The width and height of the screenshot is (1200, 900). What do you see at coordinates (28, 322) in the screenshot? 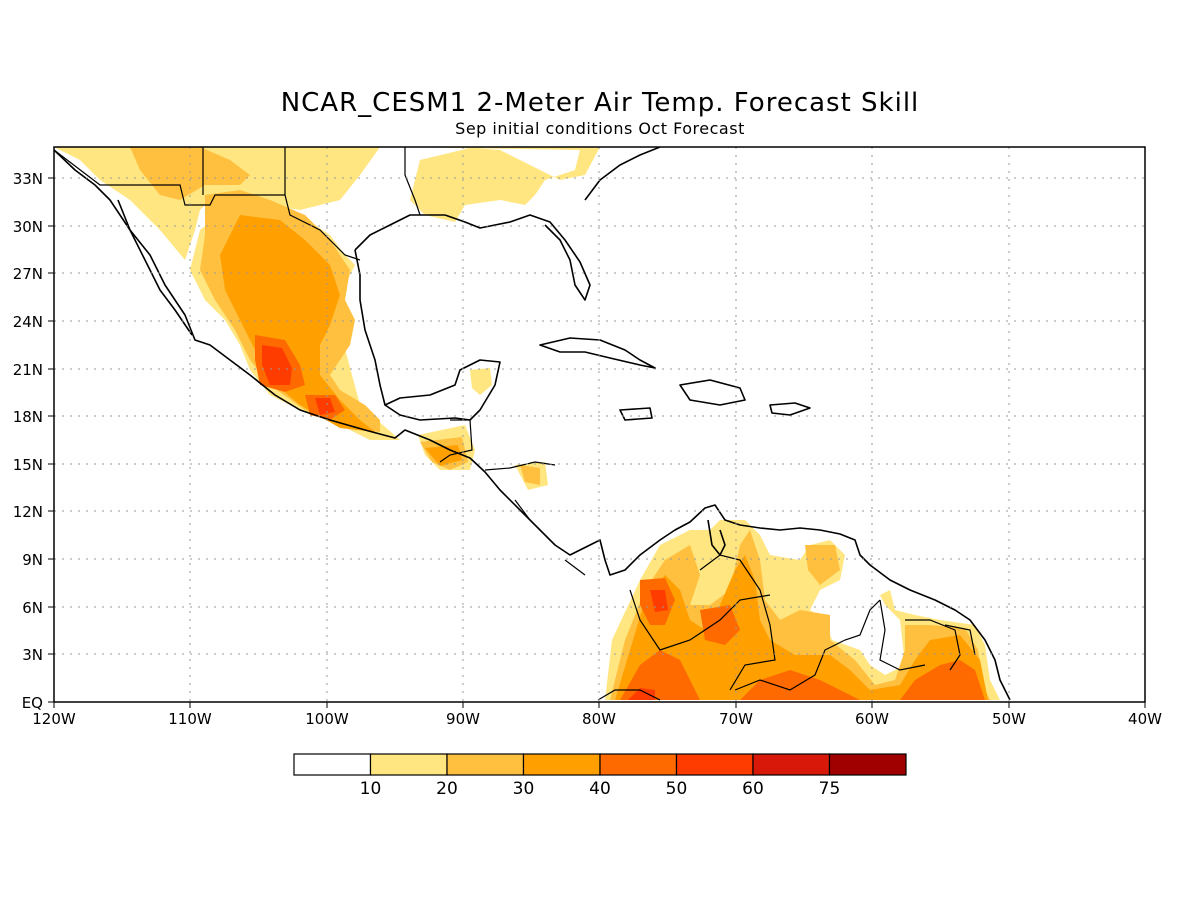
I see `lat-label: 24N` at bounding box center [28, 322].